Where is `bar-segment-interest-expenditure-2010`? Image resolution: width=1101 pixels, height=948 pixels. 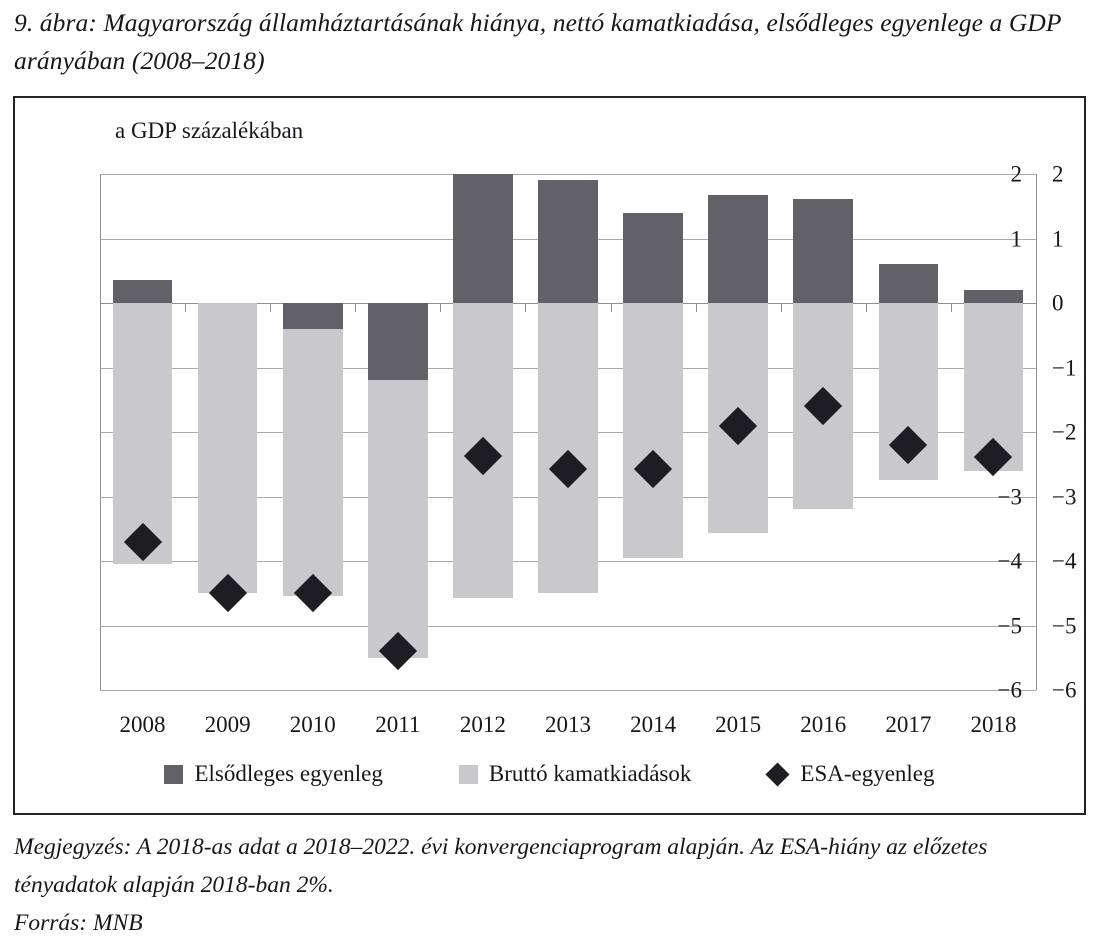 bar-segment-interest-expenditure-2010 is located at coordinates (312, 462).